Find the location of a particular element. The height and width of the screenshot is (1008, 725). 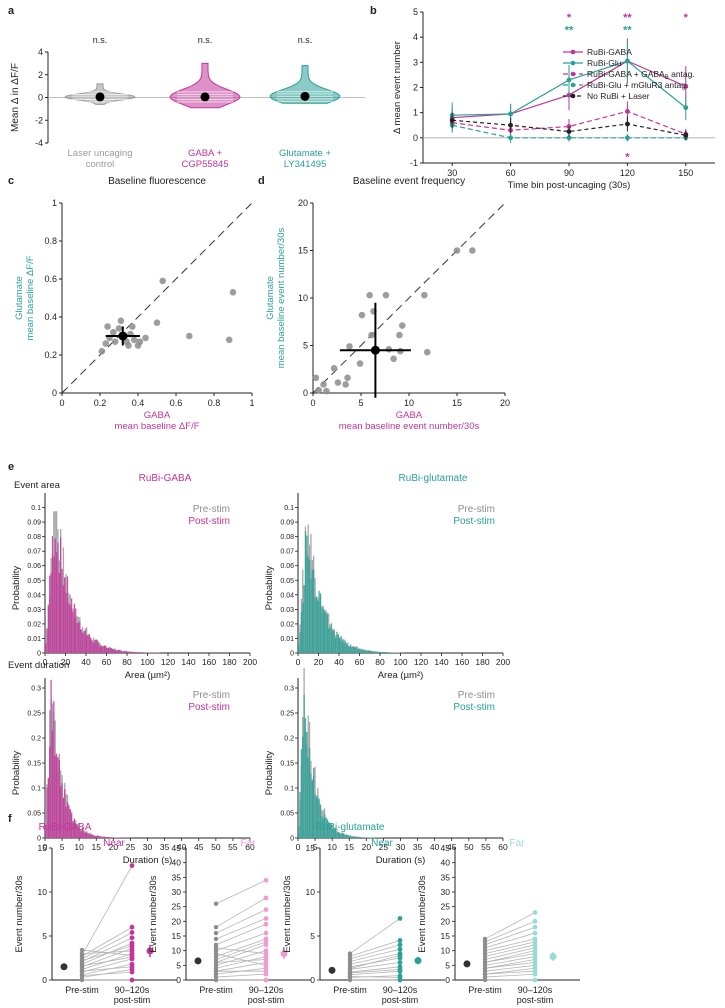

panel-label-c: c is located at coordinates (11, 181).